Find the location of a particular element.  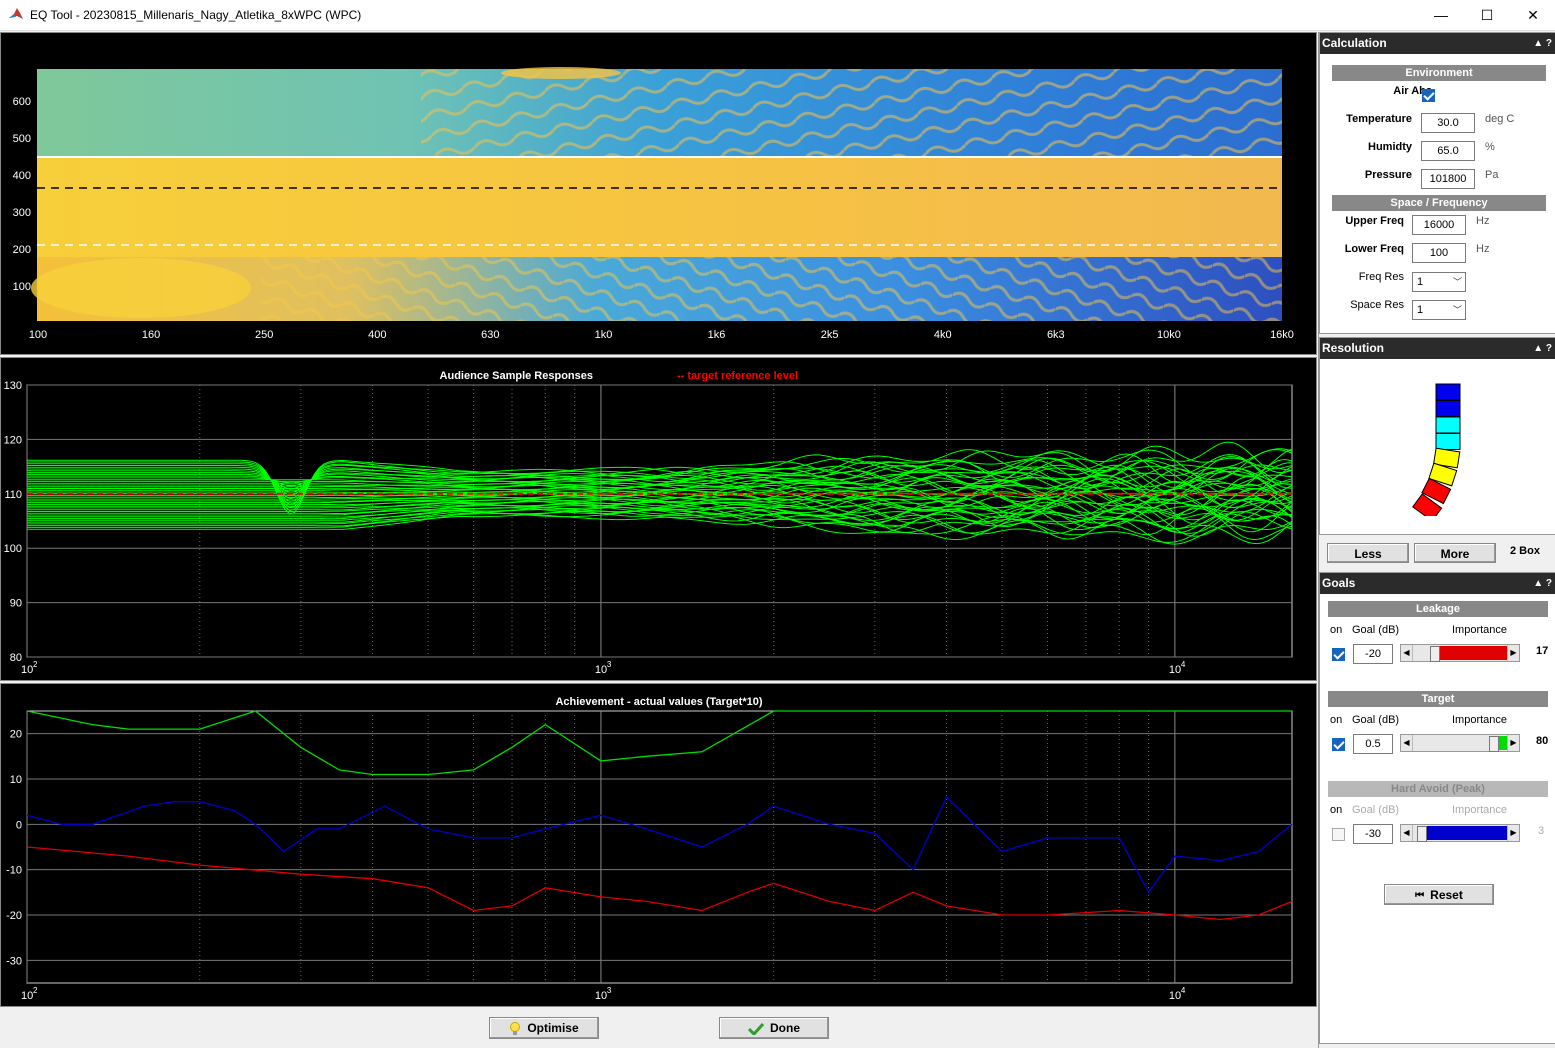

hard-avoid-importance-label: Importance is located at coordinates (1480, 810).